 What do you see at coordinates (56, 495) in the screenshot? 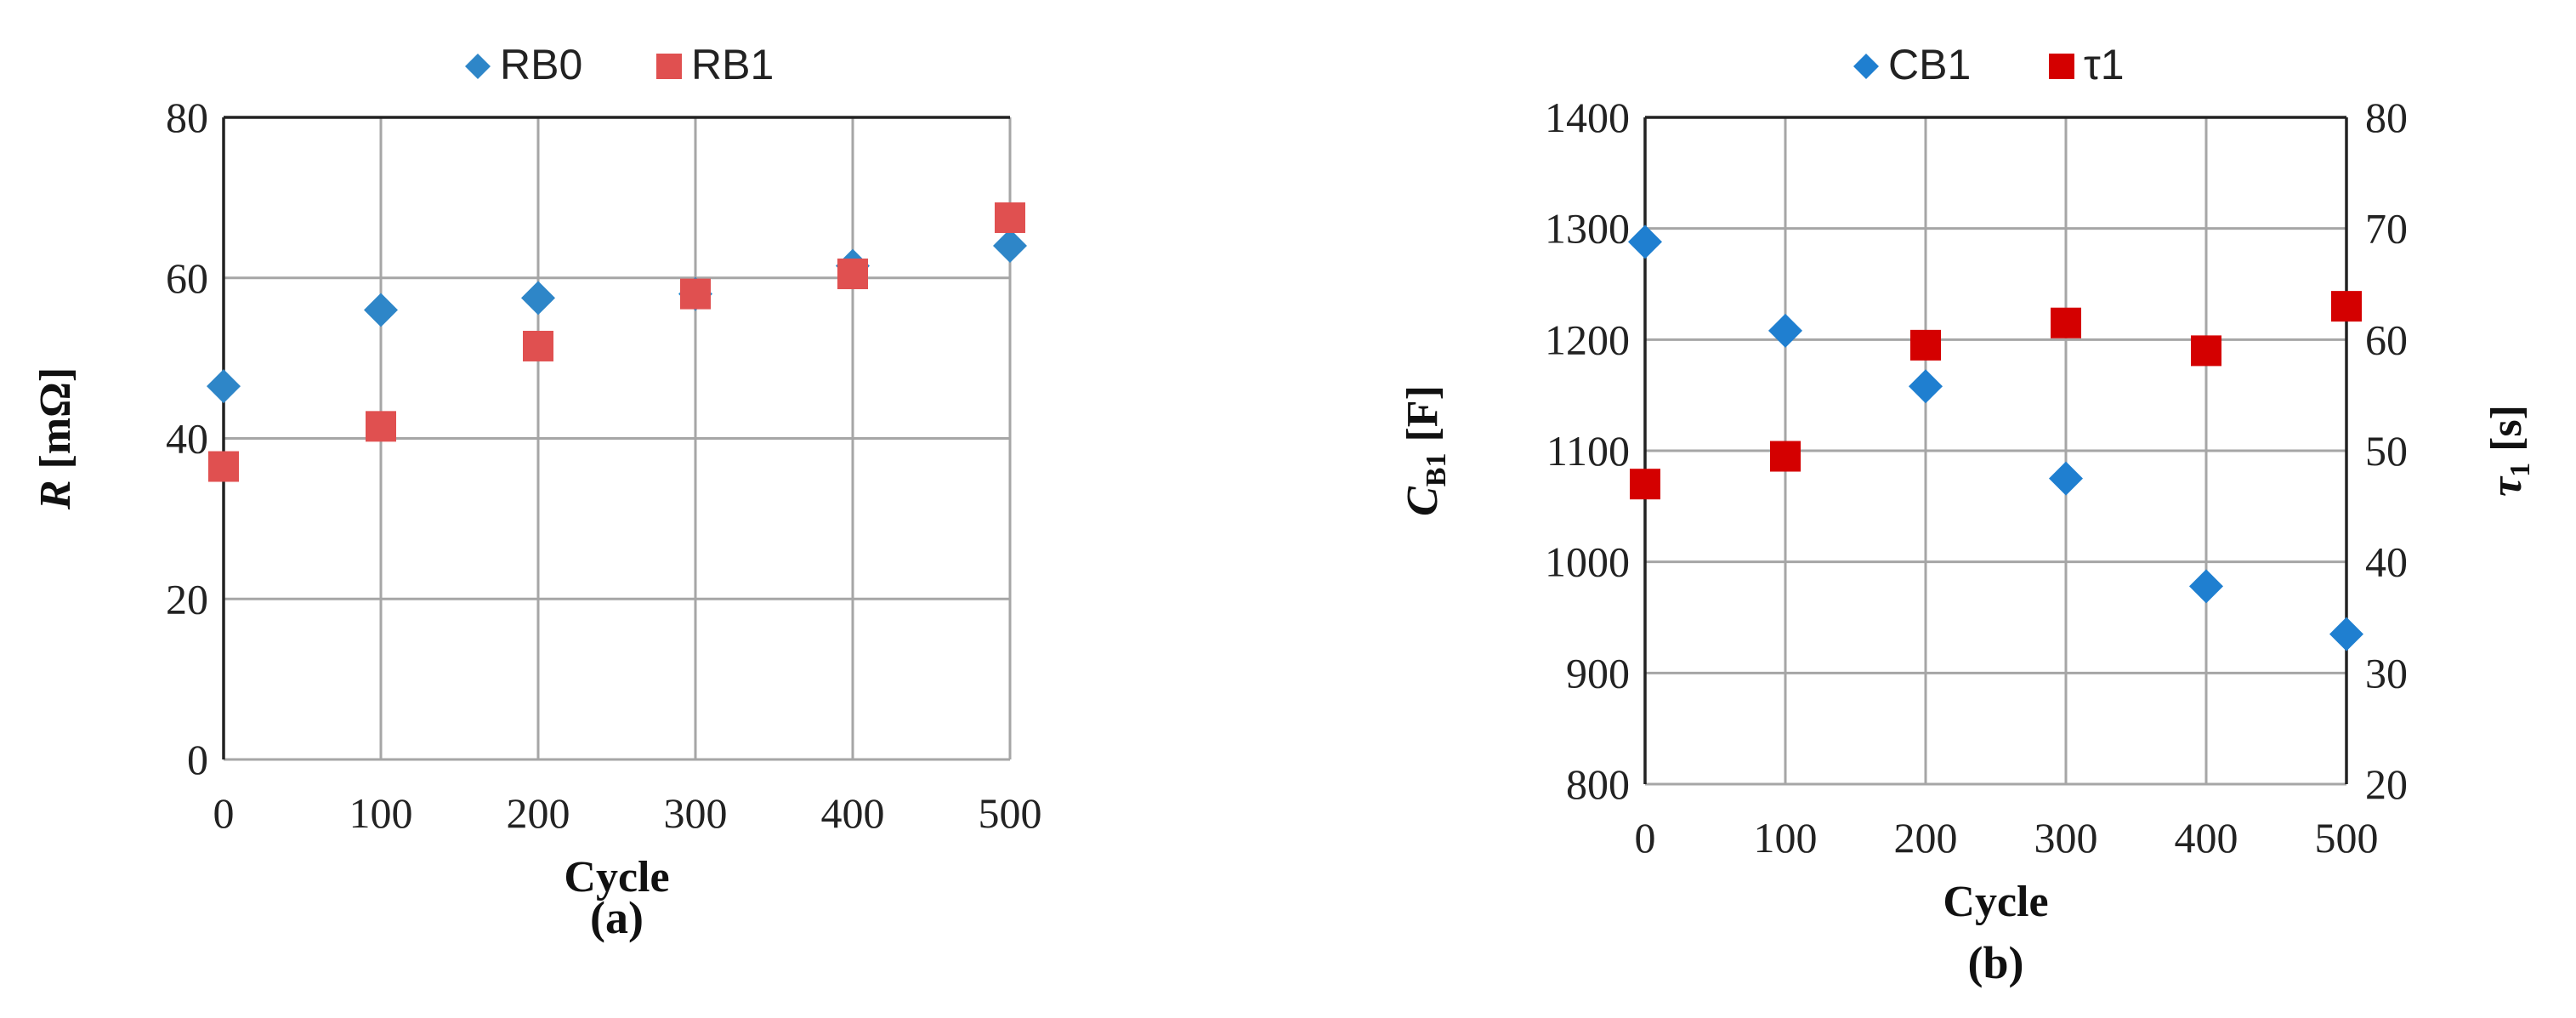
I see `y-axis-title-main: R` at bounding box center [56, 495].